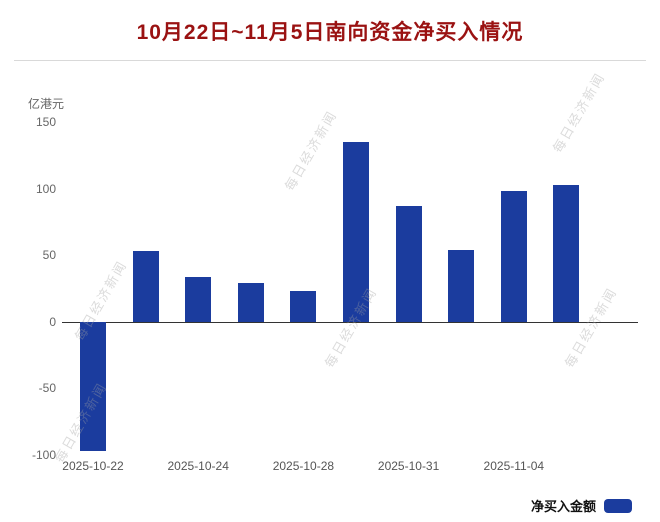 Image resolution: width=660 pixels, height=522 pixels. What do you see at coordinates (330, 32) in the screenshot?
I see `chart-title: 10月22日~11月5日南向资金净买入情况` at bounding box center [330, 32].